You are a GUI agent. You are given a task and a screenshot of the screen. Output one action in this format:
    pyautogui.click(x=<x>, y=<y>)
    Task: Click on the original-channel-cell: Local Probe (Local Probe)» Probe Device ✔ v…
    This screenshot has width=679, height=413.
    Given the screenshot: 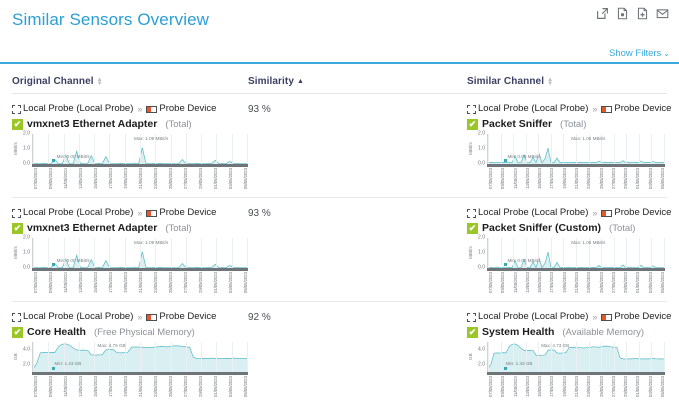 What is the action you would take?
    pyautogui.click(x=130, y=147)
    